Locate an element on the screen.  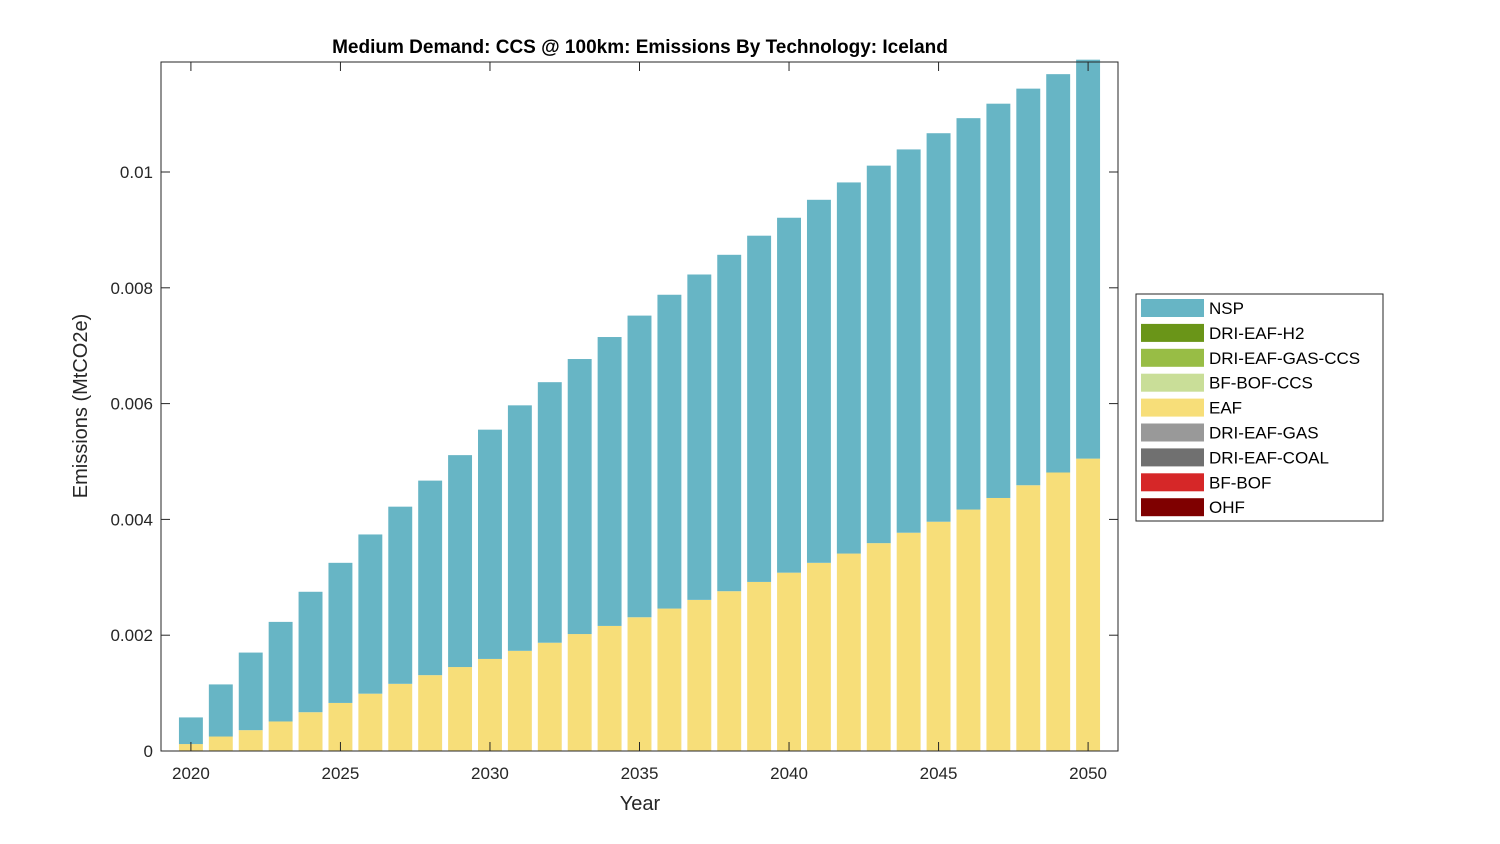
bar-nsp-2021 is located at coordinates (220, 710).